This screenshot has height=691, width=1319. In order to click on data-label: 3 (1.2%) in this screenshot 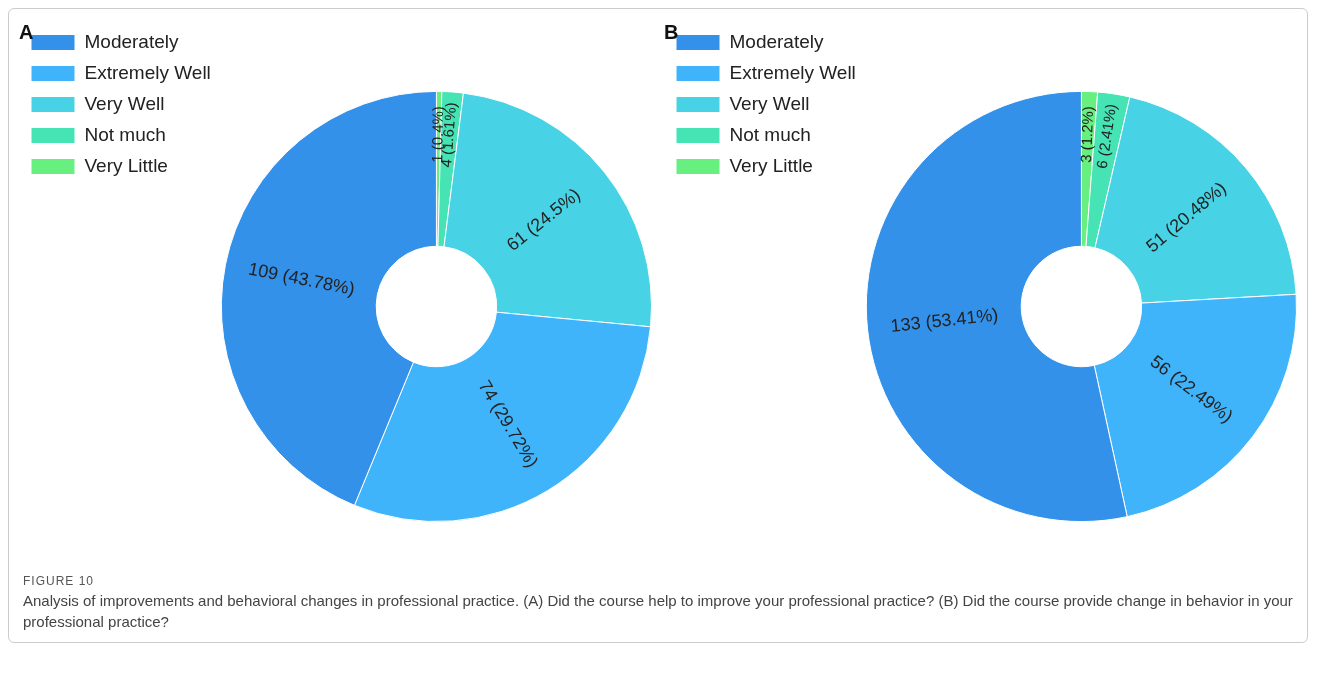, I will do `click(1087, 134)`.